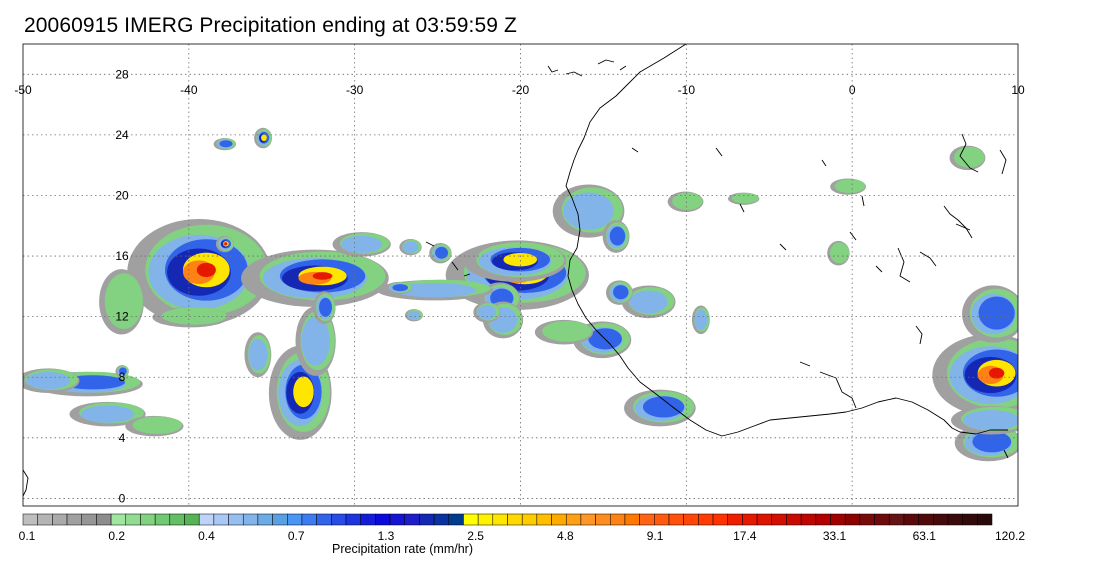  What do you see at coordinates (687, 90) in the screenshot?
I see `lon-label: -10` at bounding box center [687, 90].